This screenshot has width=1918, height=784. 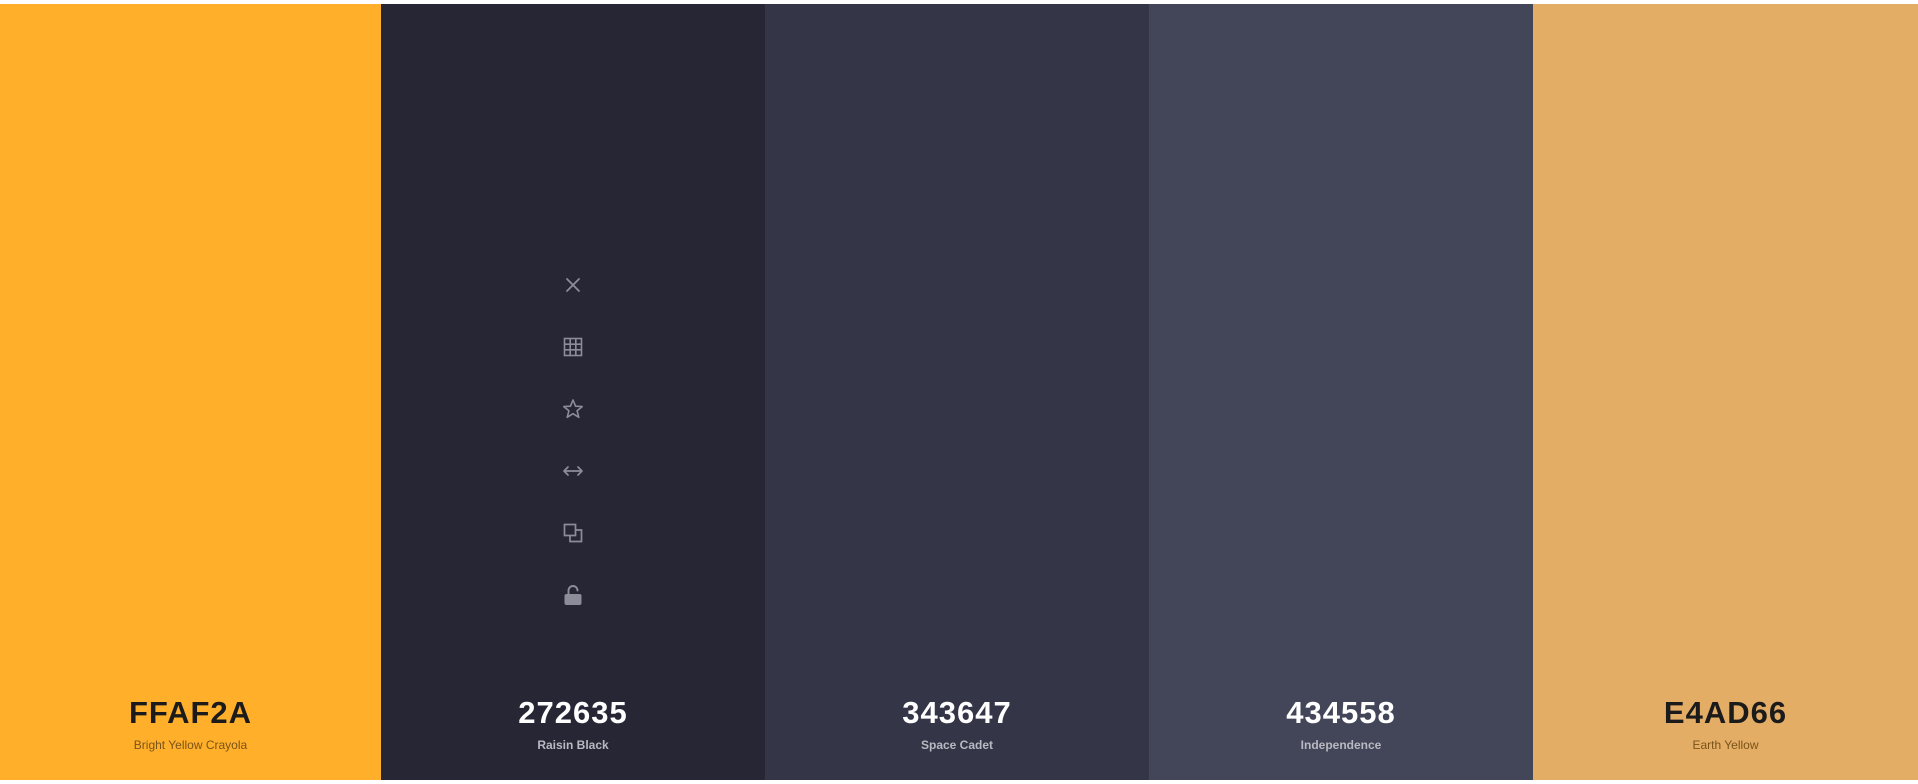 I want to click on color-name: Earth Yellow, so click(x=1725, y=745).